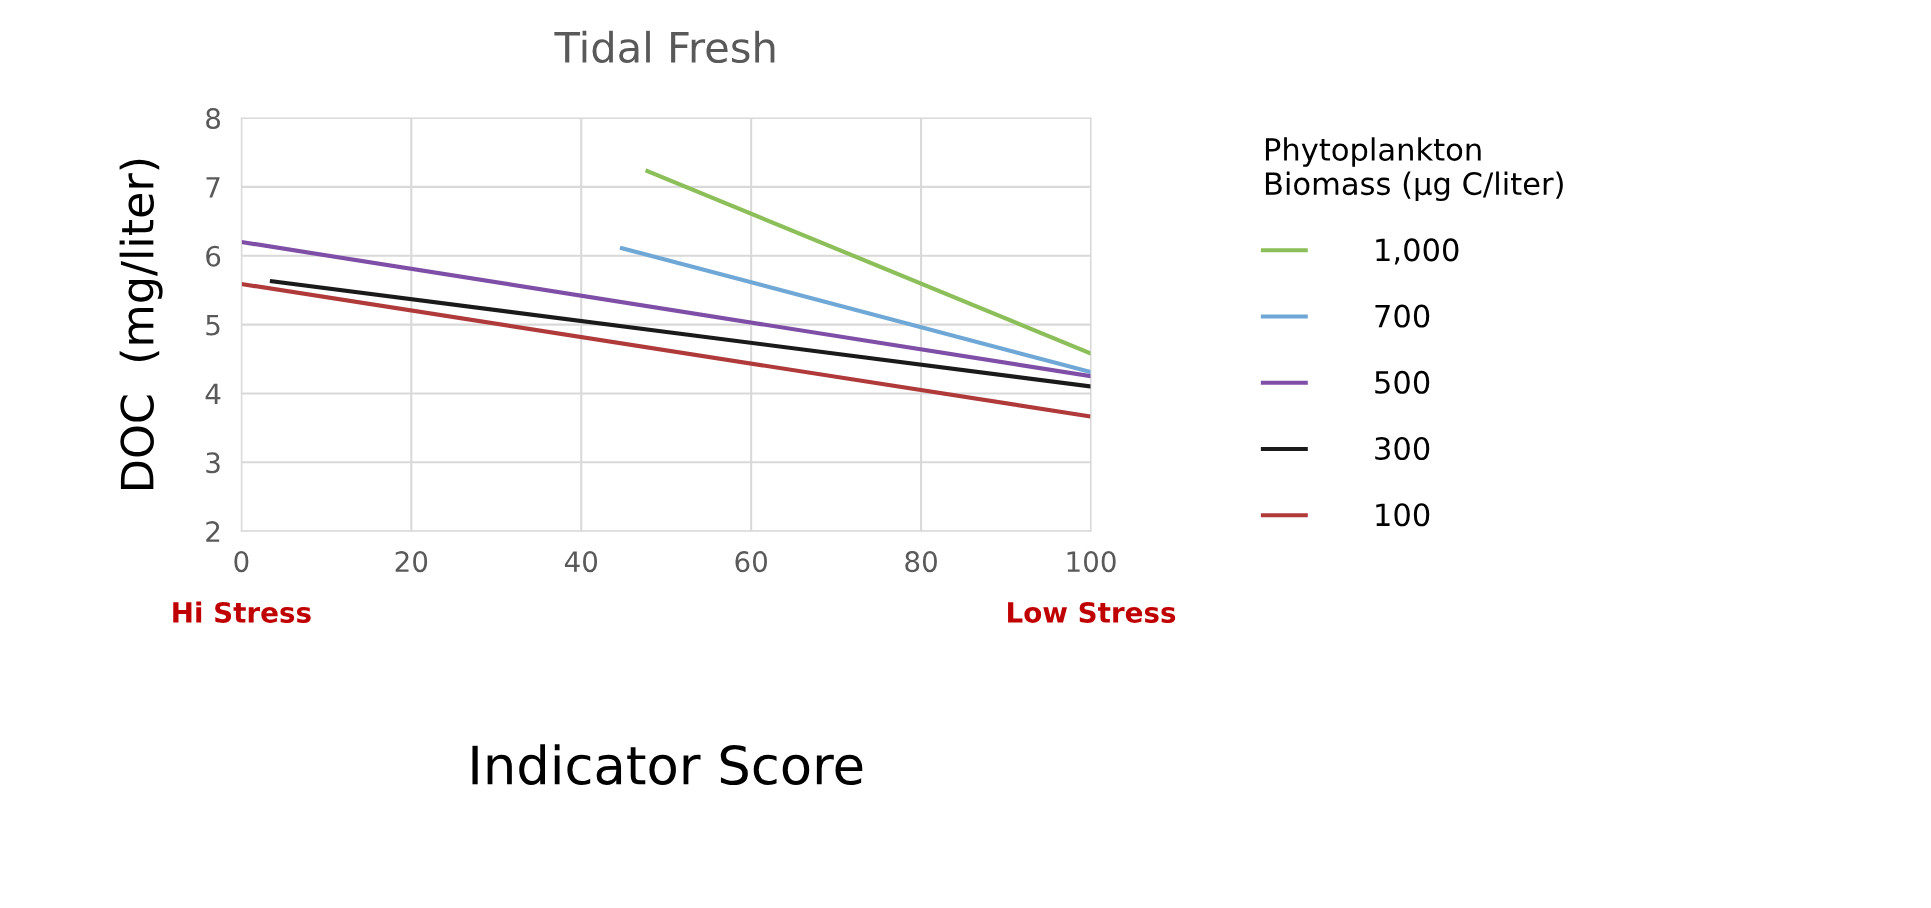 The image size is (1931, 908). Describe the element at coordinates (664, 47) in the screenshot. I see `chart-title: Tidal Fresh` at that location.